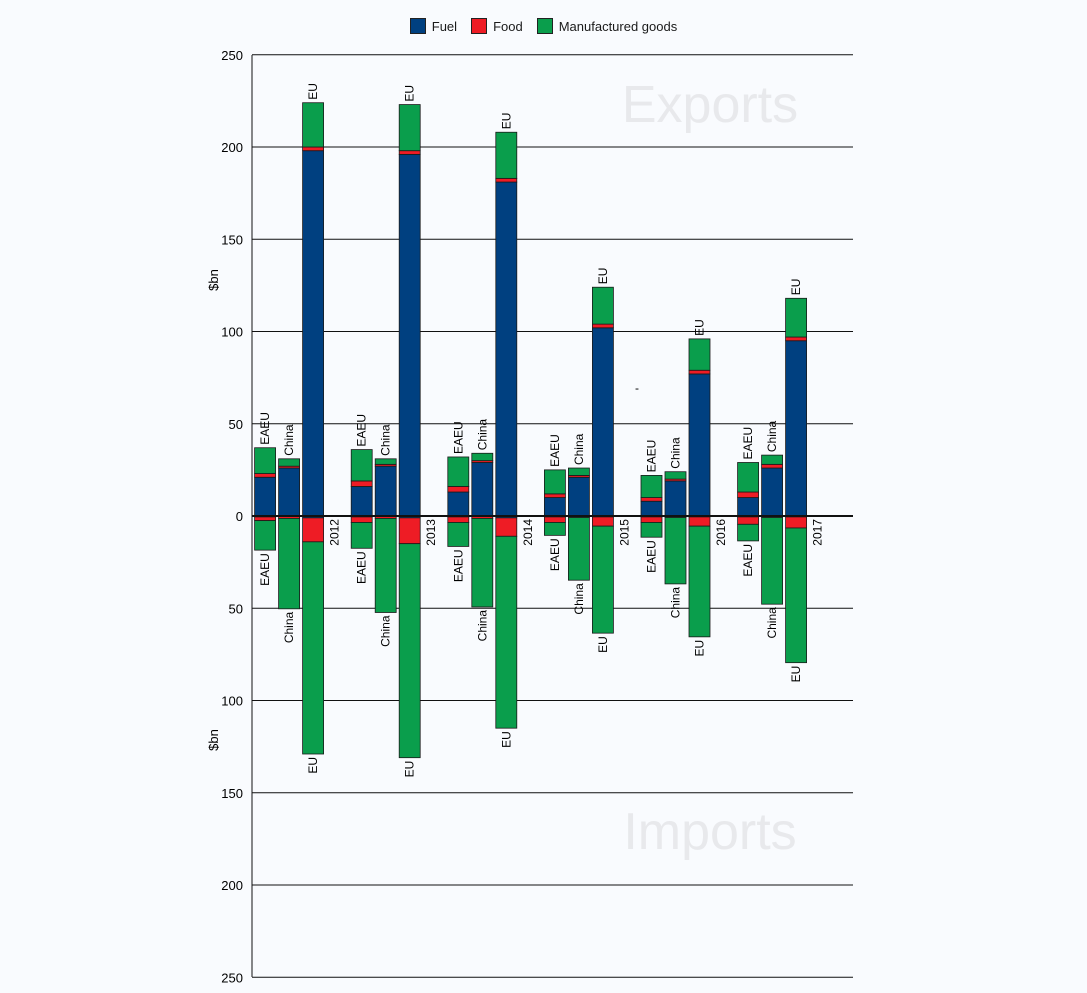 Image resolution: width=1087 pixels, height=993 pixels. What do you see at coordinates (313, 149) in the screenshot?
I see `bar-export-2012-eu-food` at bounding box center [313, 149].